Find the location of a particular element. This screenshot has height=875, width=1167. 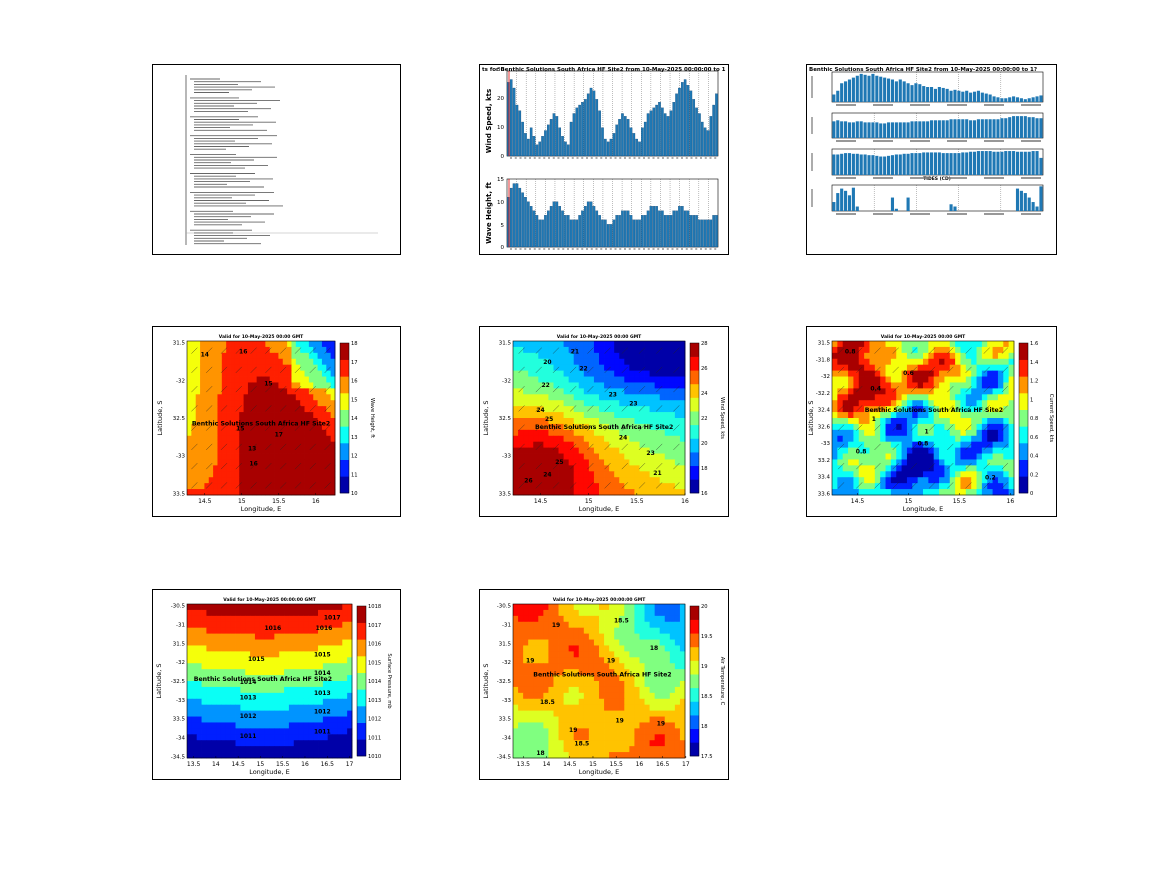

report-thumbnail is located at coordinates (276, 159).